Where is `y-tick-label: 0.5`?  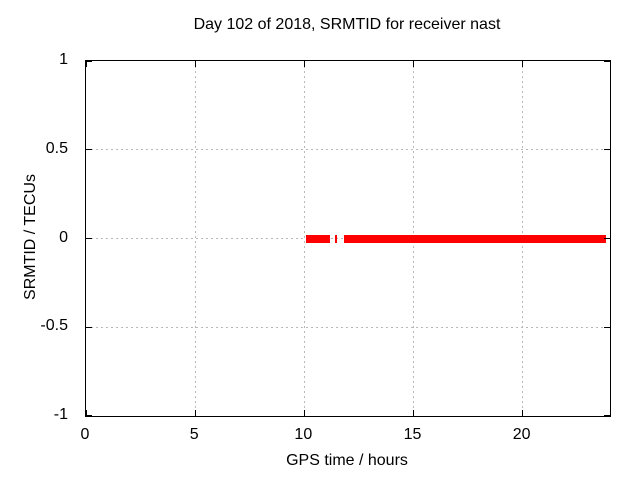 y-tick-label: 0.5 is located at coordinates (56, 148).